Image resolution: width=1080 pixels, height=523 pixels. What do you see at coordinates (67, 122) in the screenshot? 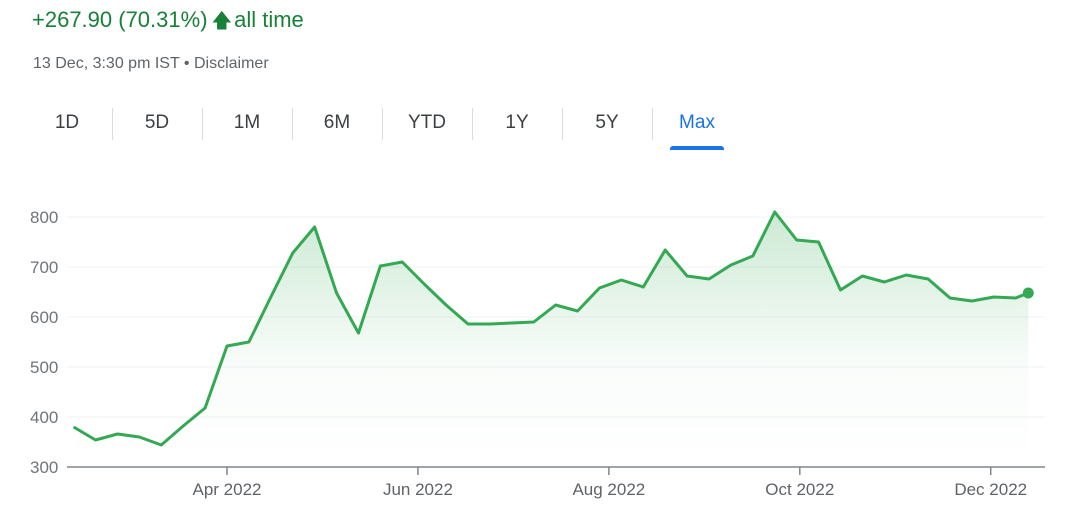
I see `tab-1d: 1D` at bounding box center [67, 122].